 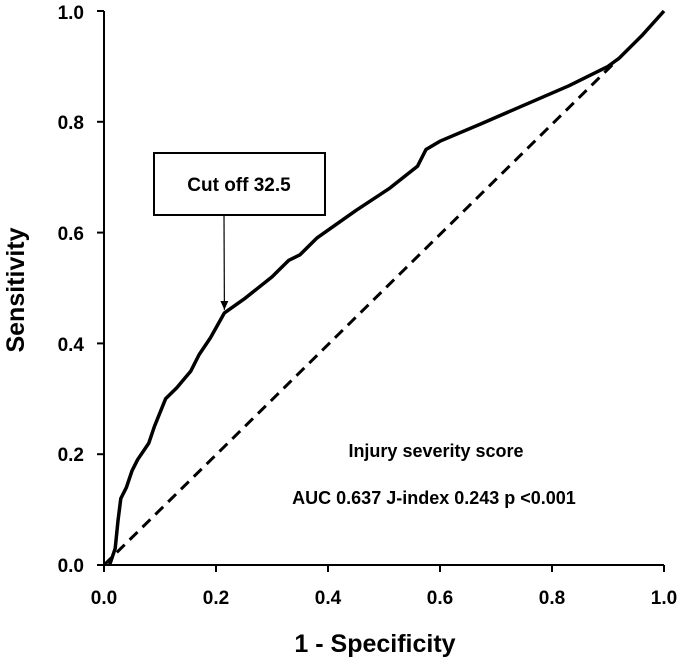 I want to click on y-tick-label: 0.0, so click(x=71, y=566).